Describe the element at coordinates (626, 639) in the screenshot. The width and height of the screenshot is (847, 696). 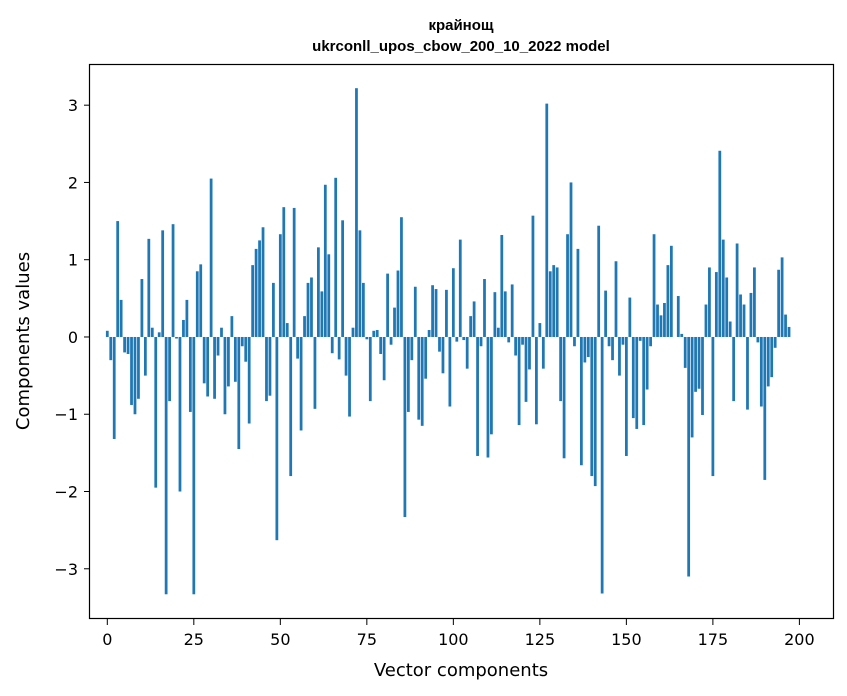
I see `x-tick-label: 150` at that location.